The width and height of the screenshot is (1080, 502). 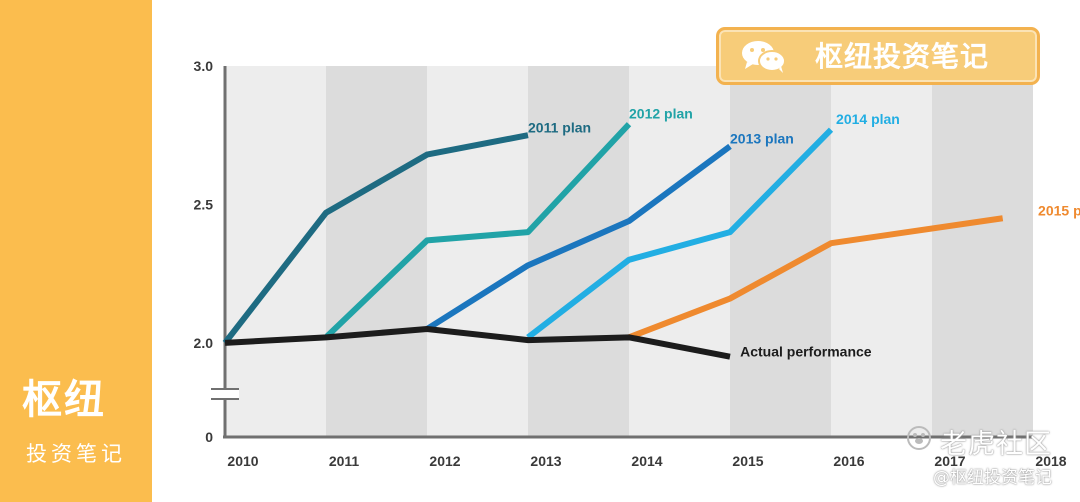 I want to click on annotation-2011-plan: 2011 plan, so click(x=559, y=127).